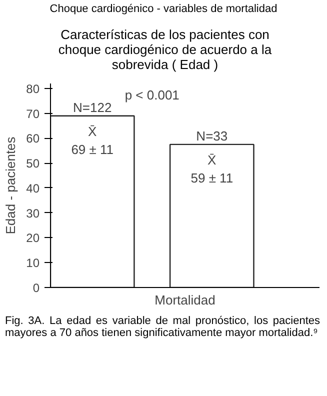 Image resolution: width=327 pixels, height=396 pixels. Describe the element at coordinates (185, 300) in the screenshot. I see `x-axis-title: Mortalidad` at that location.